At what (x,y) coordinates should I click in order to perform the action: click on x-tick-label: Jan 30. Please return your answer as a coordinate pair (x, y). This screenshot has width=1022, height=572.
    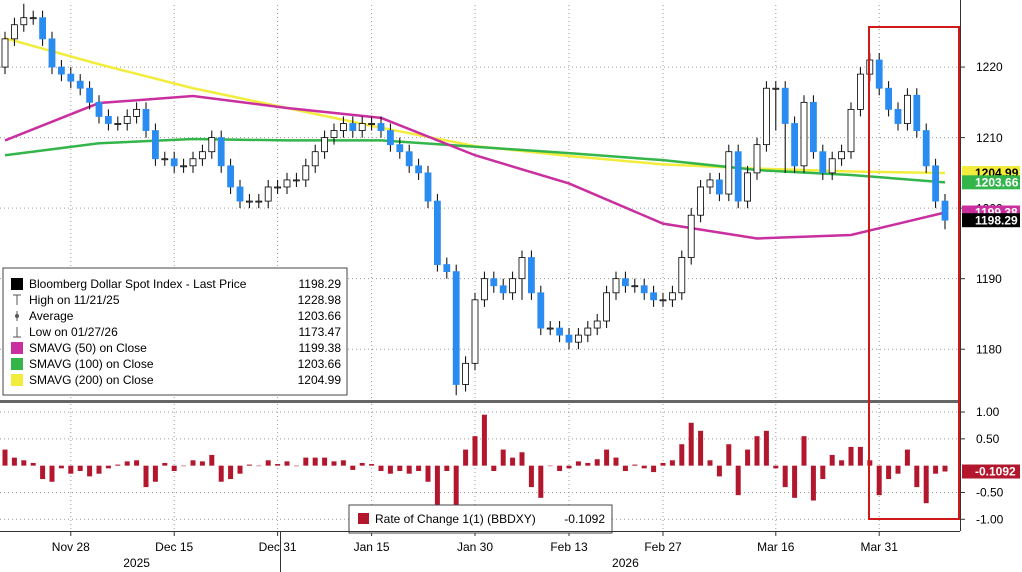
    Looking at the image, I should click on (475, 547).